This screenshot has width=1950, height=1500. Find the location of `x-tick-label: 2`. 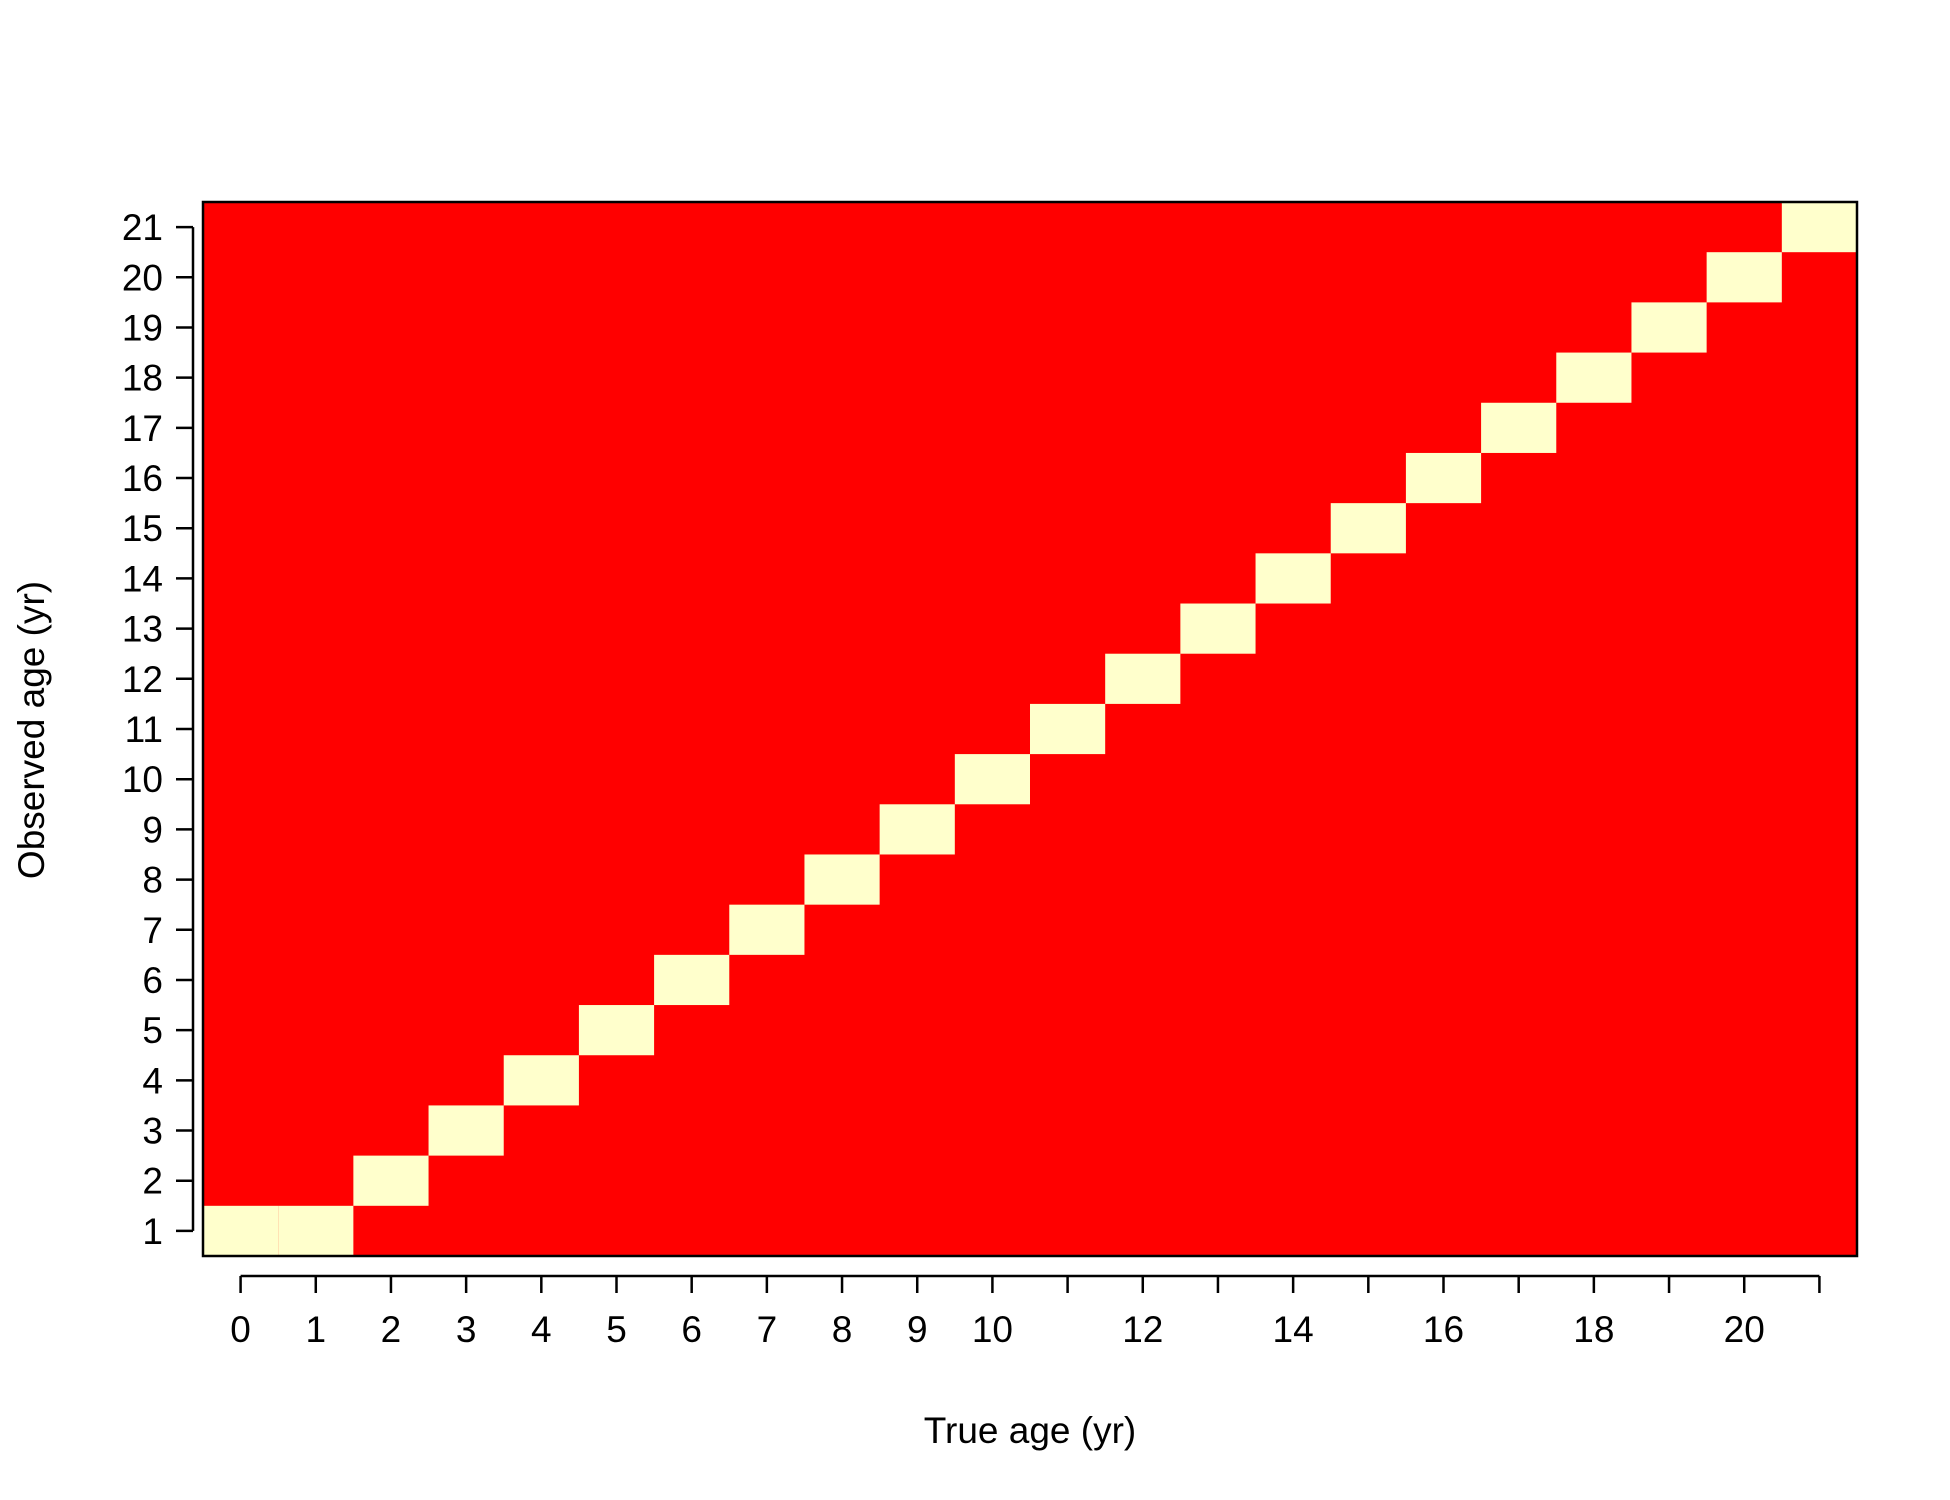

x-tick-label: 2 is located at coordinates (391, 1329).